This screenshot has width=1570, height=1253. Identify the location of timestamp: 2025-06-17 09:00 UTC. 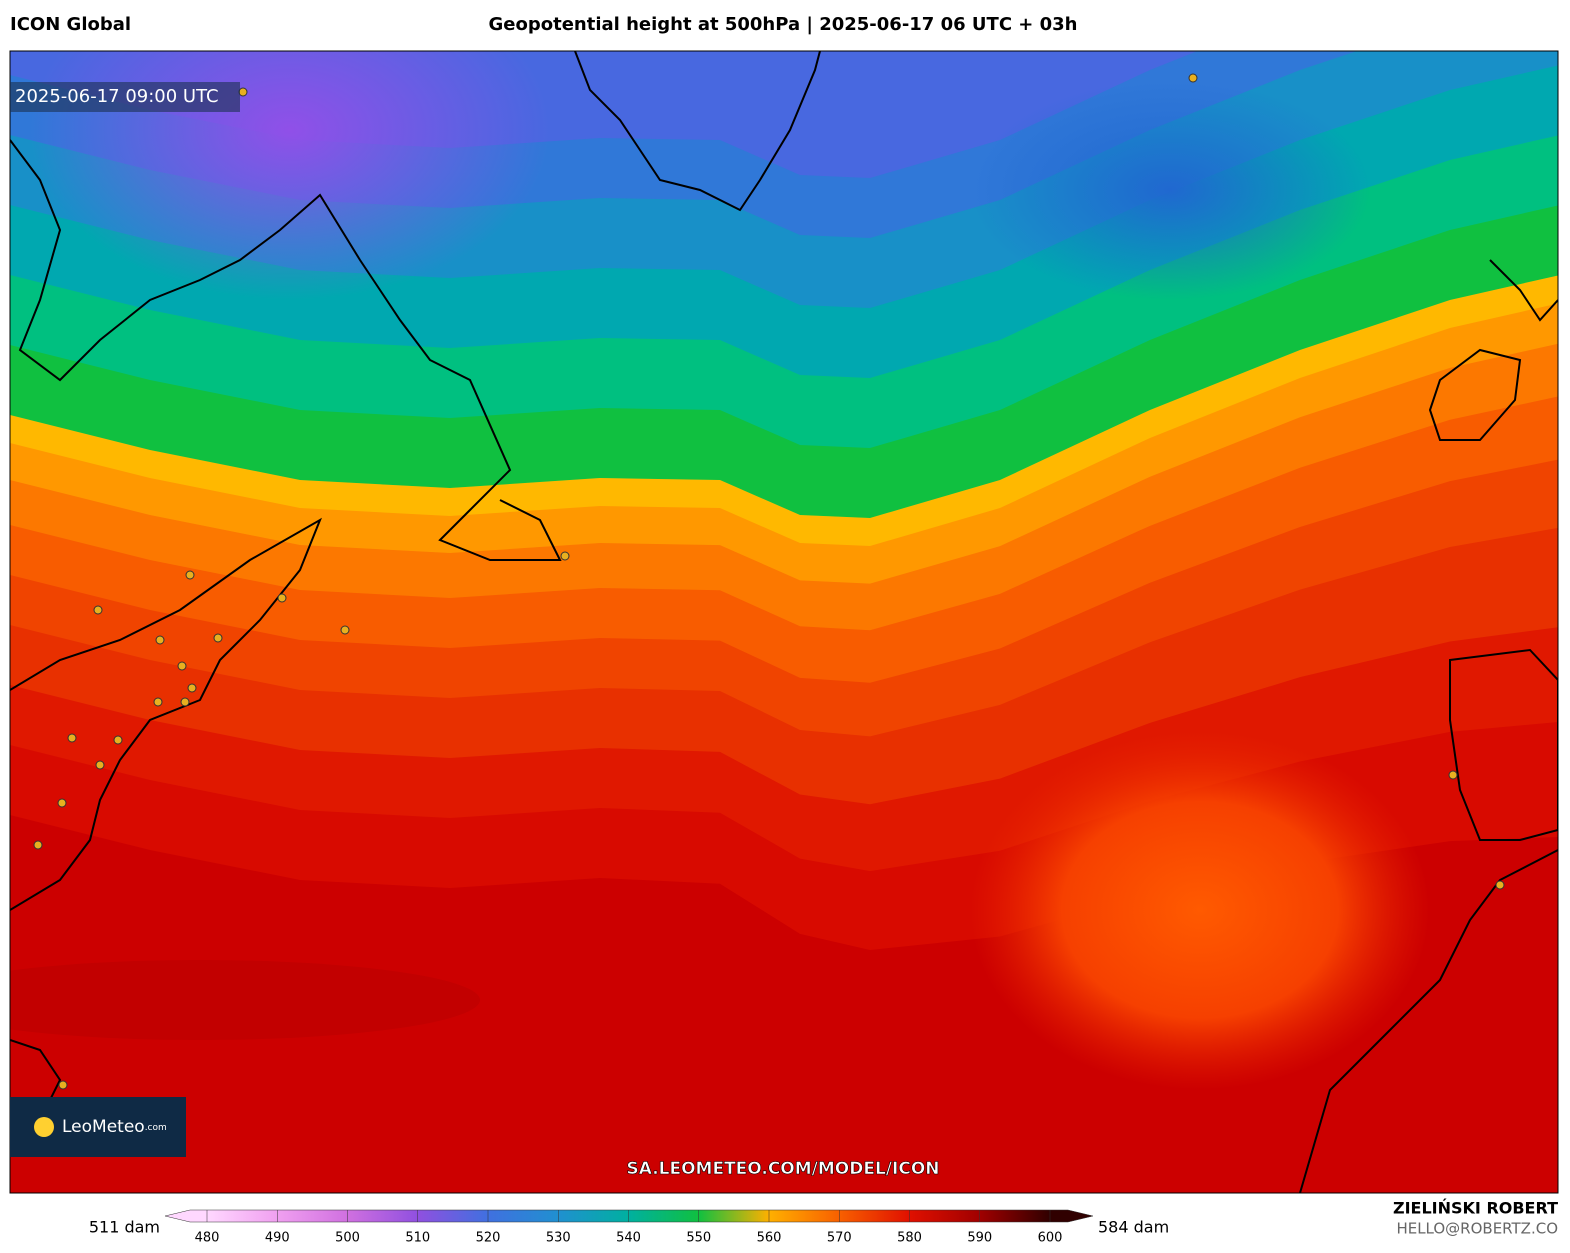
(117, 96).